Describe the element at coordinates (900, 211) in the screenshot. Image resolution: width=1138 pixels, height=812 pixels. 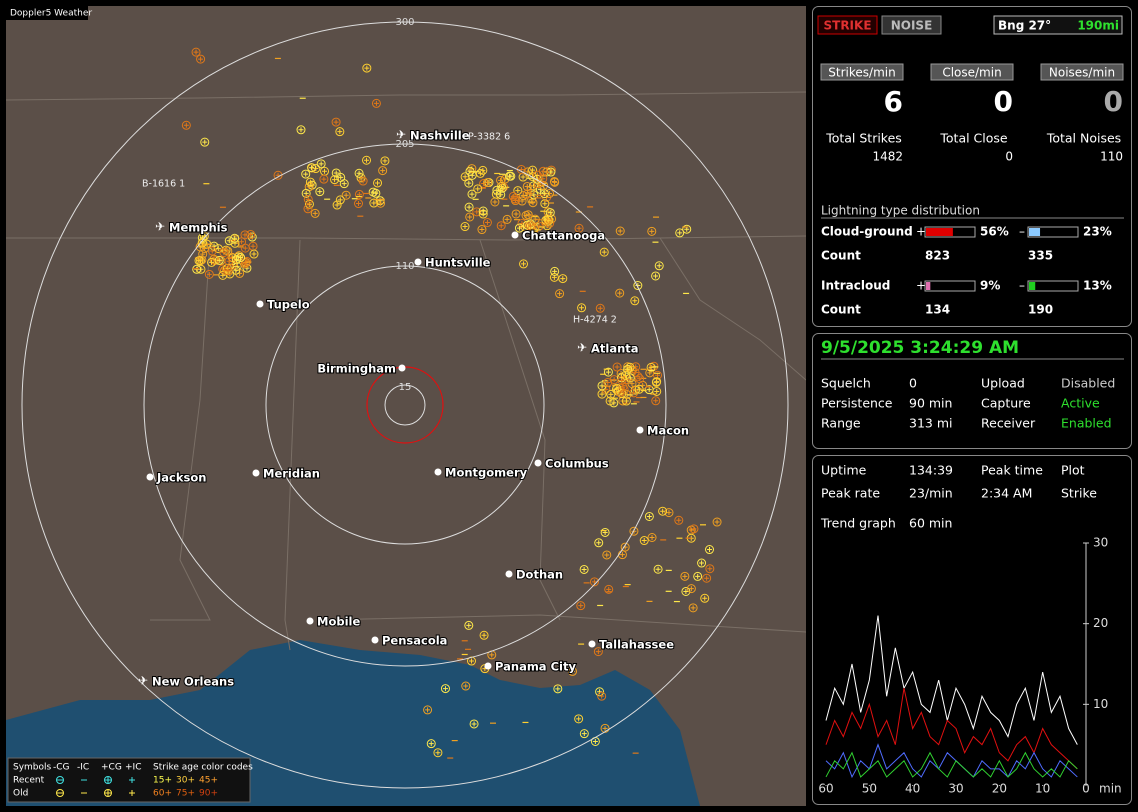
I see `distribution-title: Lightning type distribution` at that location.